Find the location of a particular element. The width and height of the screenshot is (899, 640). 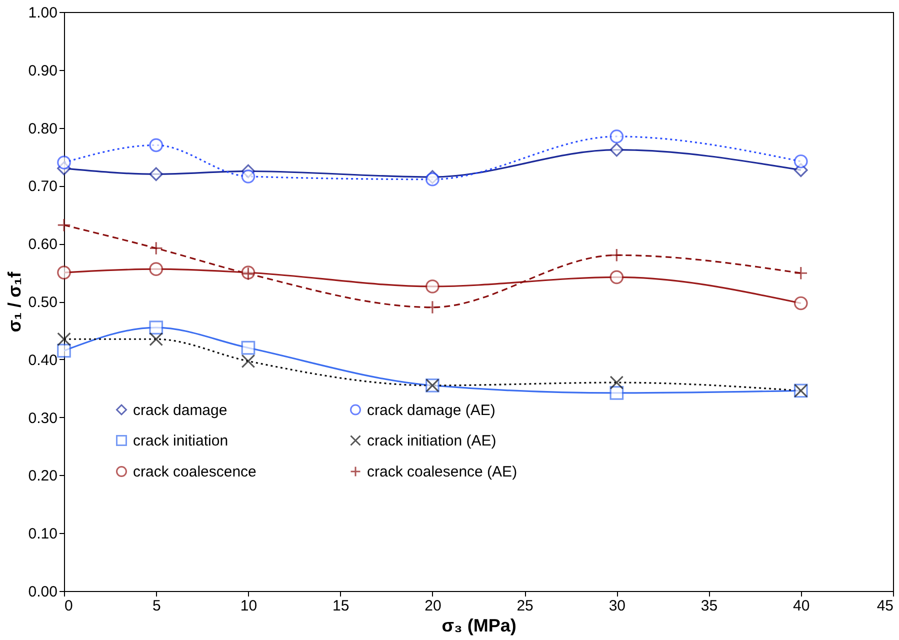

y-axis-title: σ₁ / σ₁f is located at coordinates (14, 301).